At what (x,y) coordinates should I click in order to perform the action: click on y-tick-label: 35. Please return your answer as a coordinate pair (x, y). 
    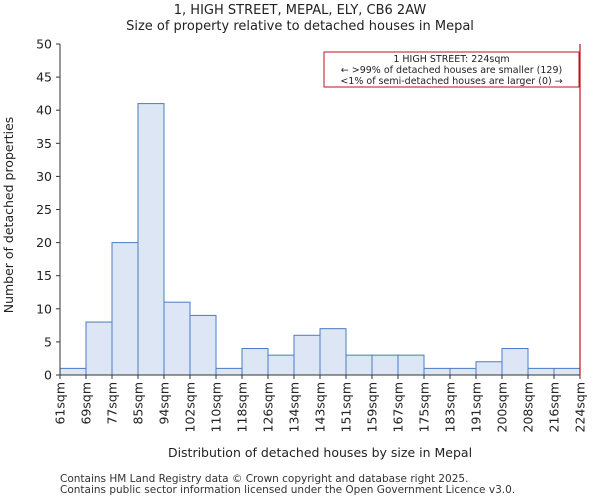
    Looking at the image, I should click on (44, 143).